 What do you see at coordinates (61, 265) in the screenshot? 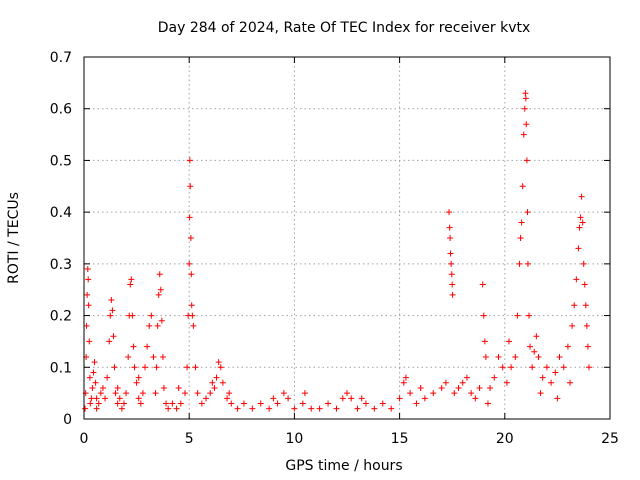
I see `y-tick-label: 0.3` at bounding box center [61, 265].